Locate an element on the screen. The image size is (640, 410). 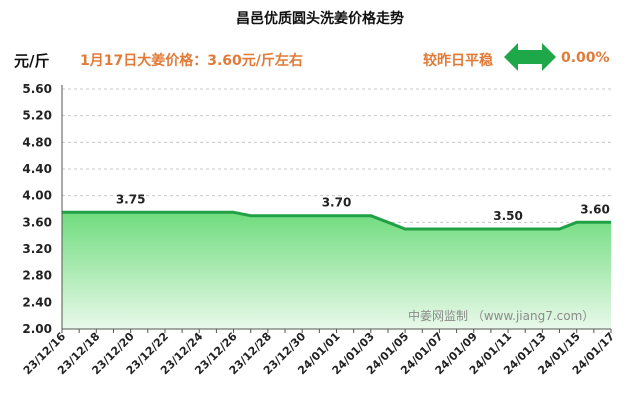
watermark: 中姜网监制 （www.jiang7.com） is located at coordinates (501, 315).